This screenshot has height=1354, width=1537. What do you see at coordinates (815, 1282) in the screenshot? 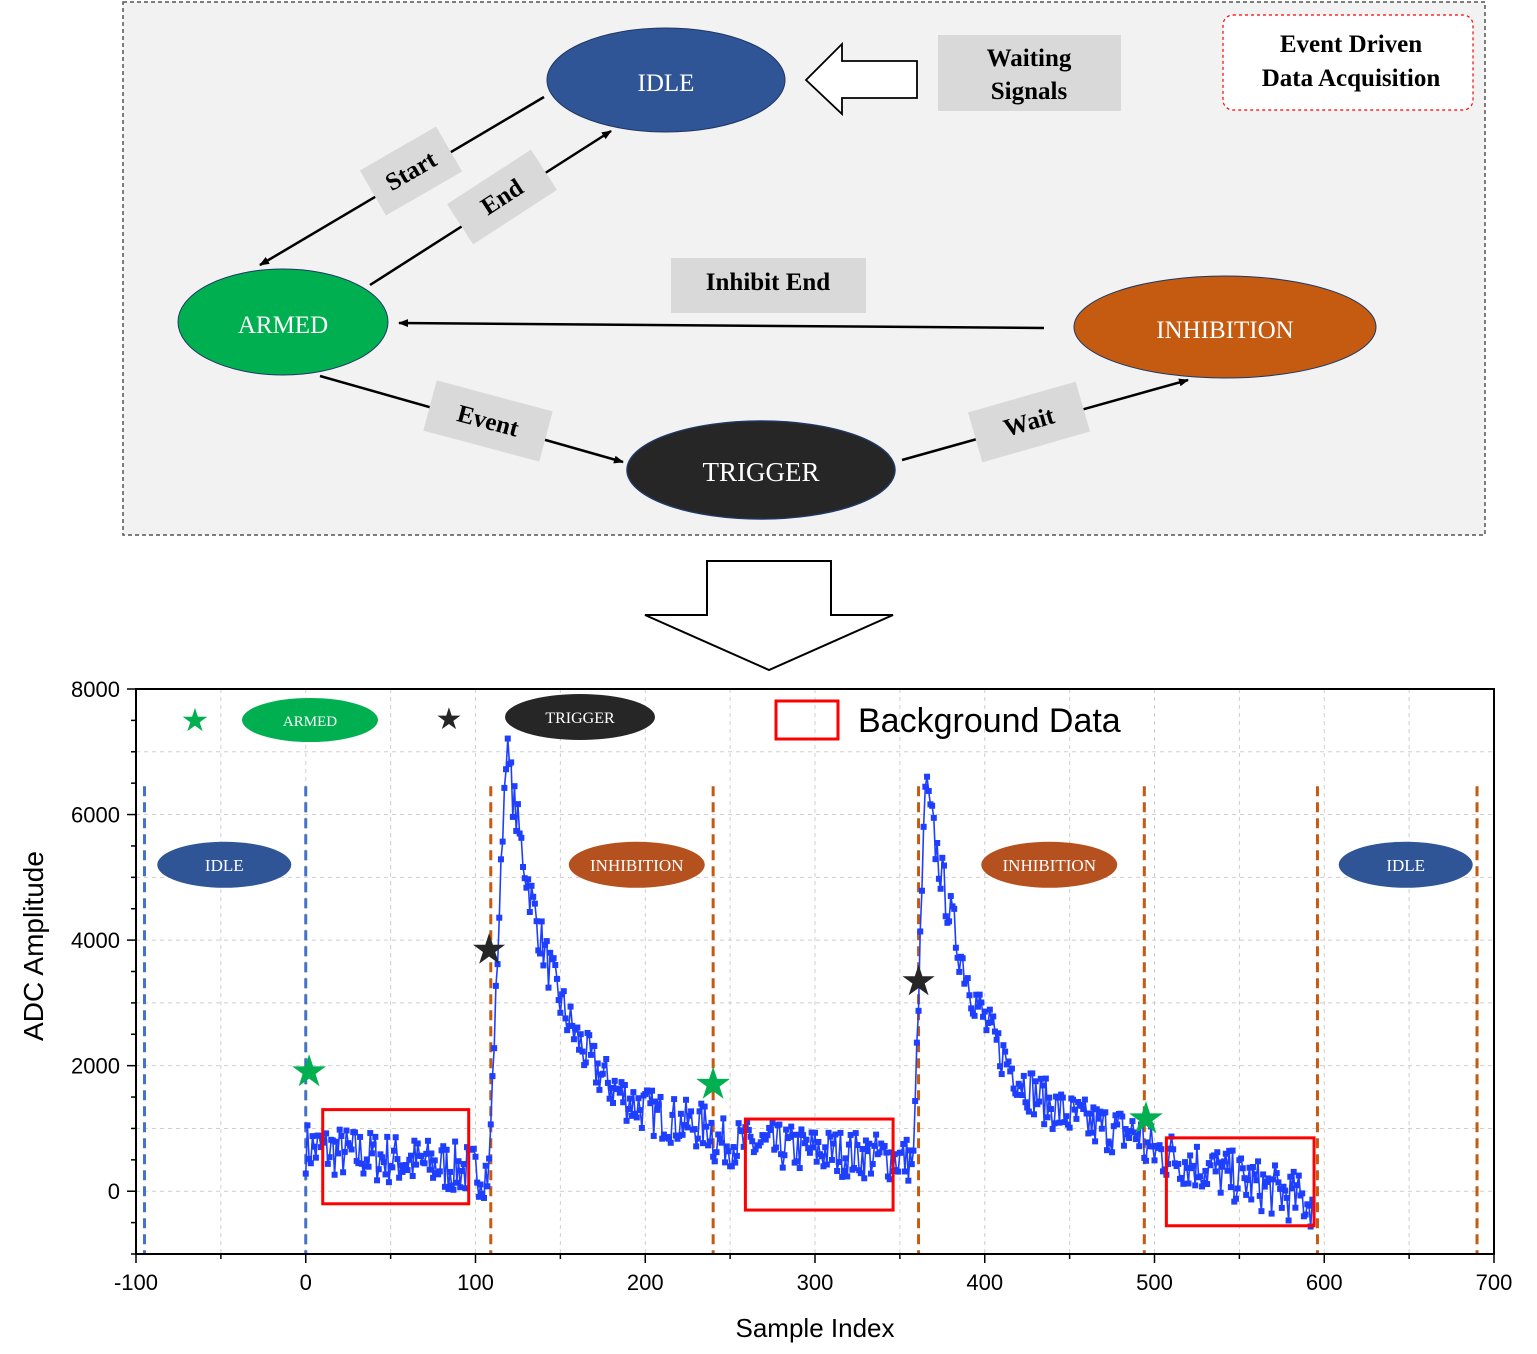
I see `x-tick-label: 300` at bounding box center [815, 1282].